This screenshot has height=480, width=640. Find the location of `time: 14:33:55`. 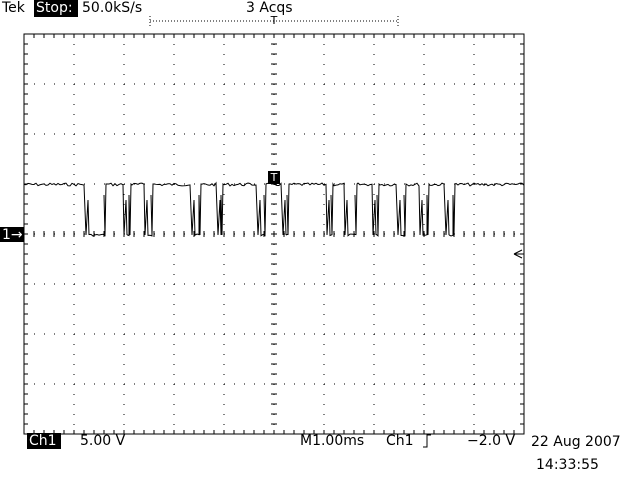

time: 14:33:55 is located at coordinates (567, 465).